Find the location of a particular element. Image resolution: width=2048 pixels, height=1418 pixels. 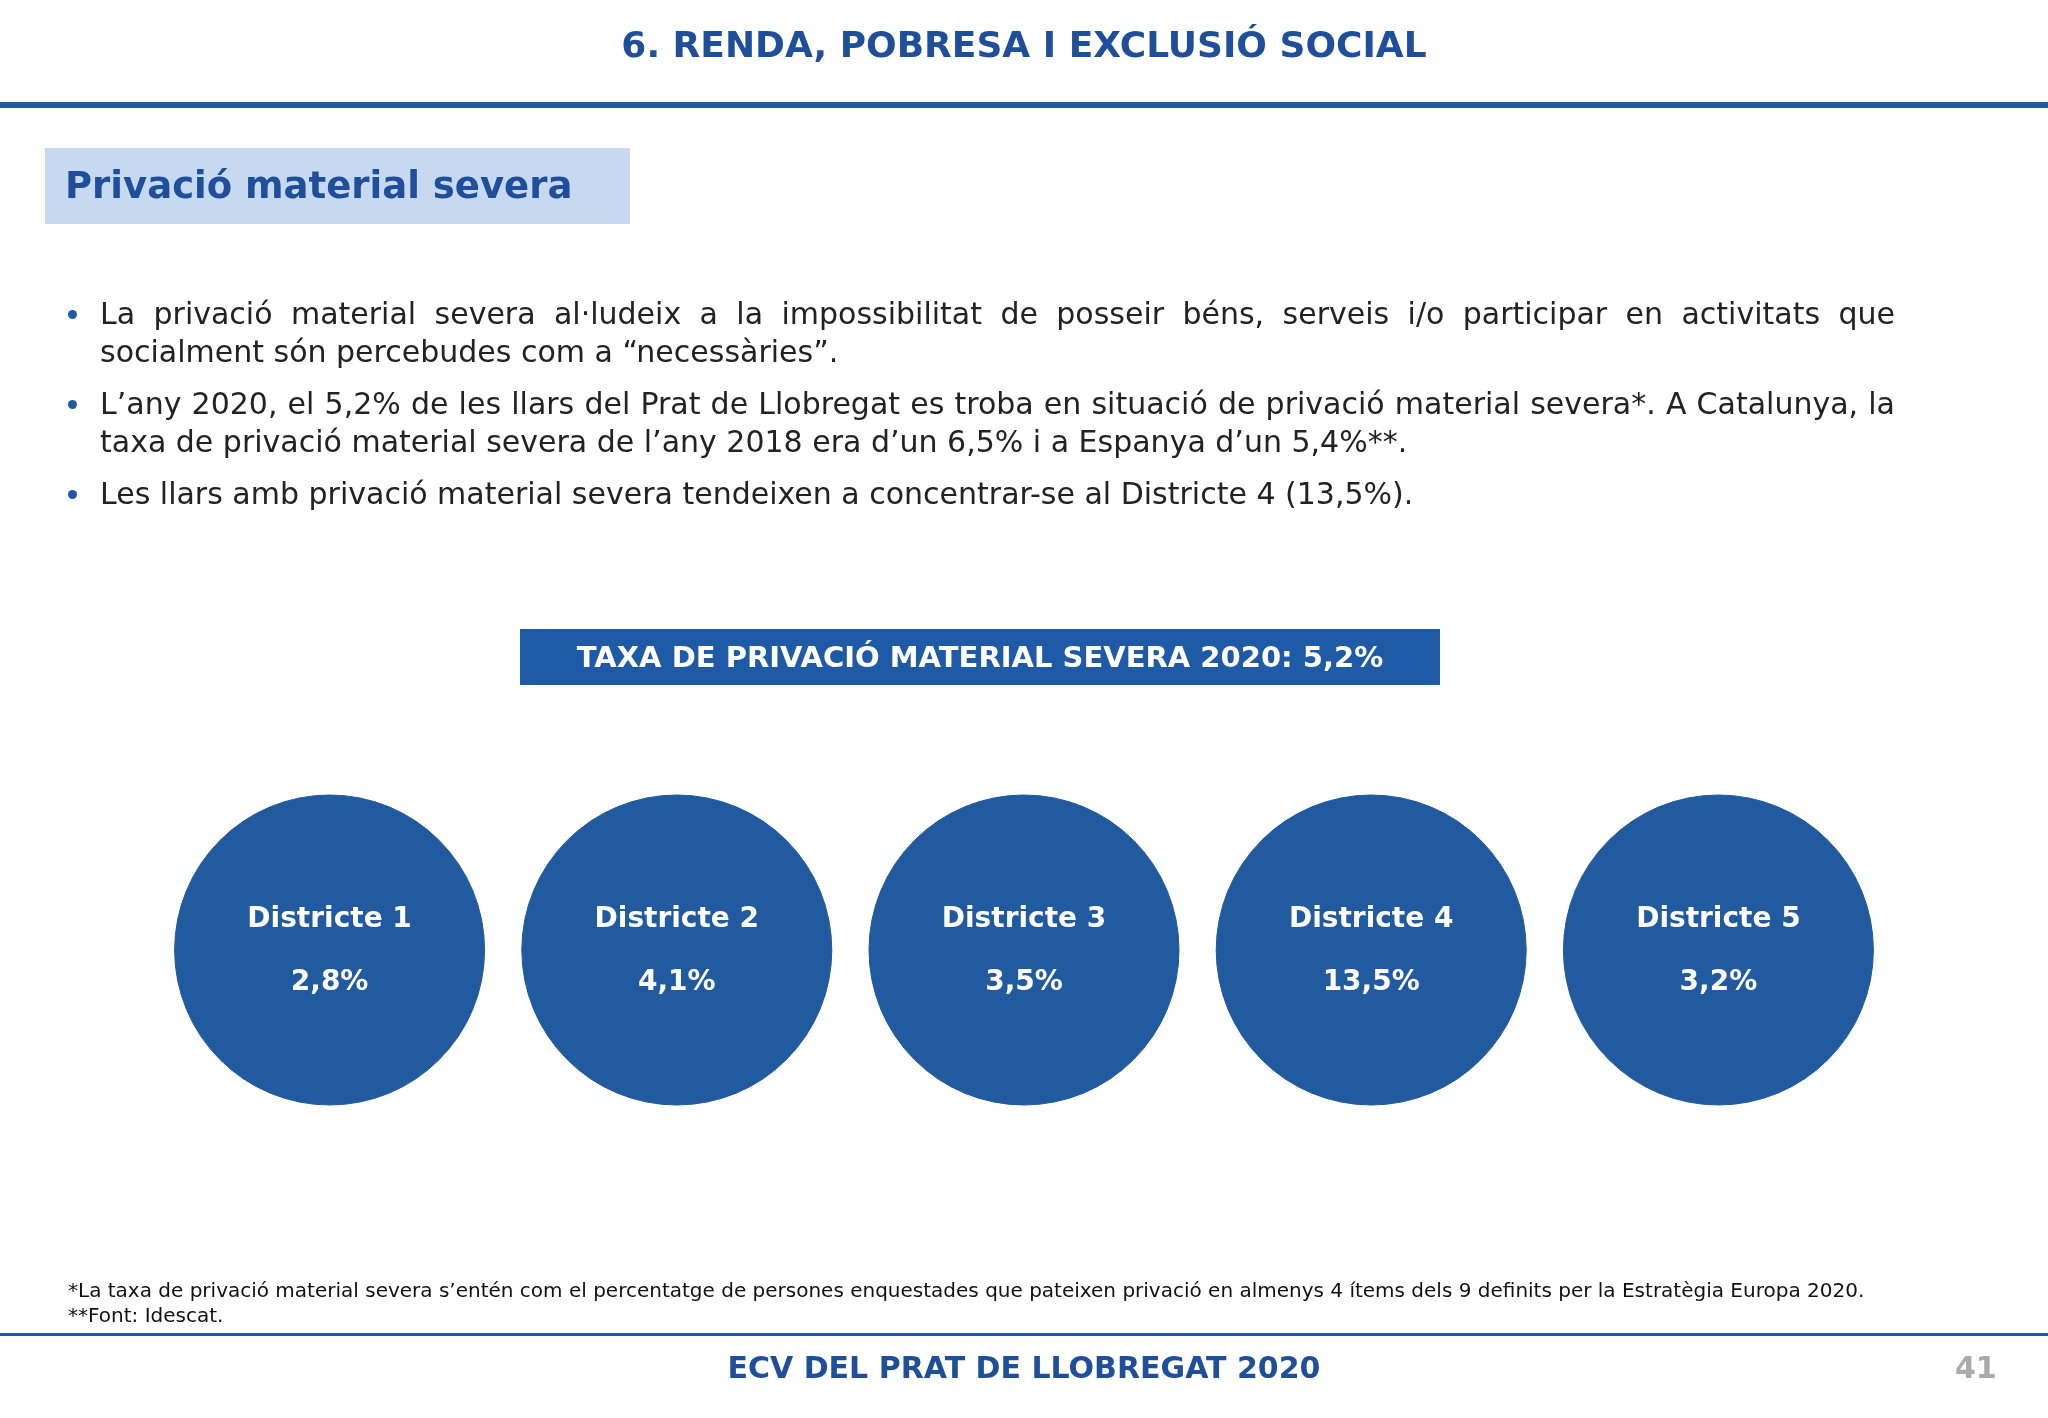

text: 6. RENDA, POBRESA I EXCLUSIÓ SOCIAL is located at coordinates (1024, 44).